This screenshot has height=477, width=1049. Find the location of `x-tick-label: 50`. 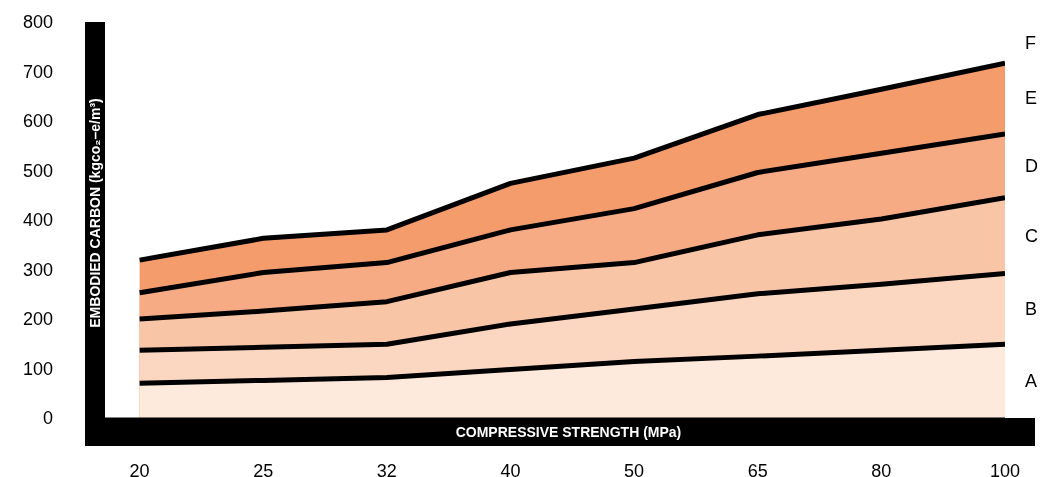

x-tick-label: 50 is located at coordinates (634, 468).